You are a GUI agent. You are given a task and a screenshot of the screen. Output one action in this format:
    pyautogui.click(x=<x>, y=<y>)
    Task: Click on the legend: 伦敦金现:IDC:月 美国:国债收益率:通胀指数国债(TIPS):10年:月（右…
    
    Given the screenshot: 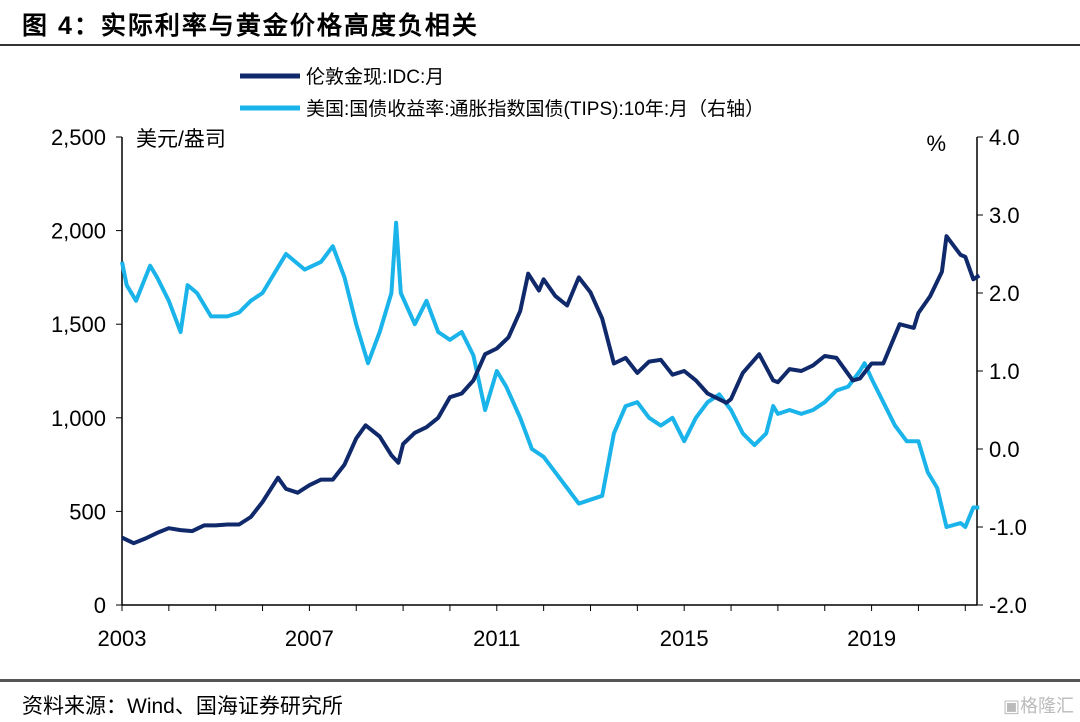 What is the action you would take?
    pyautogui.click(x=502, y=93)
    